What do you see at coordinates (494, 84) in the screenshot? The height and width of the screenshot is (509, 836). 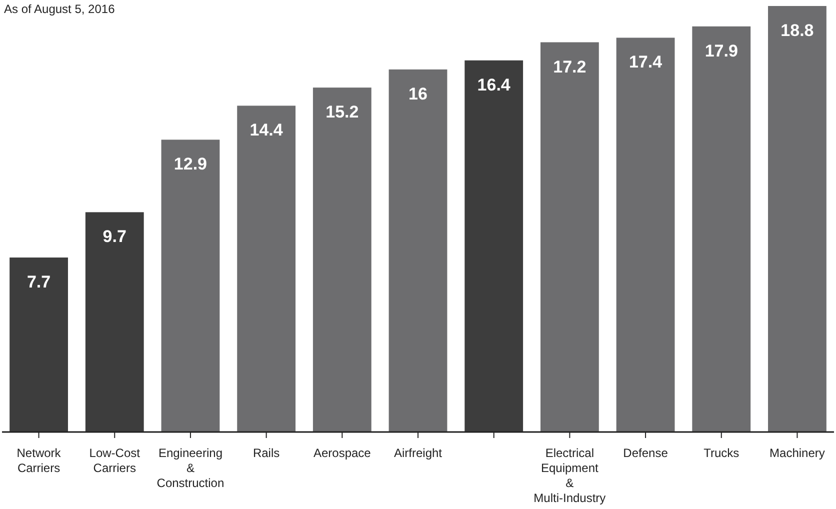 I see `data-label: 16.4` at bounding box center [494, 84].